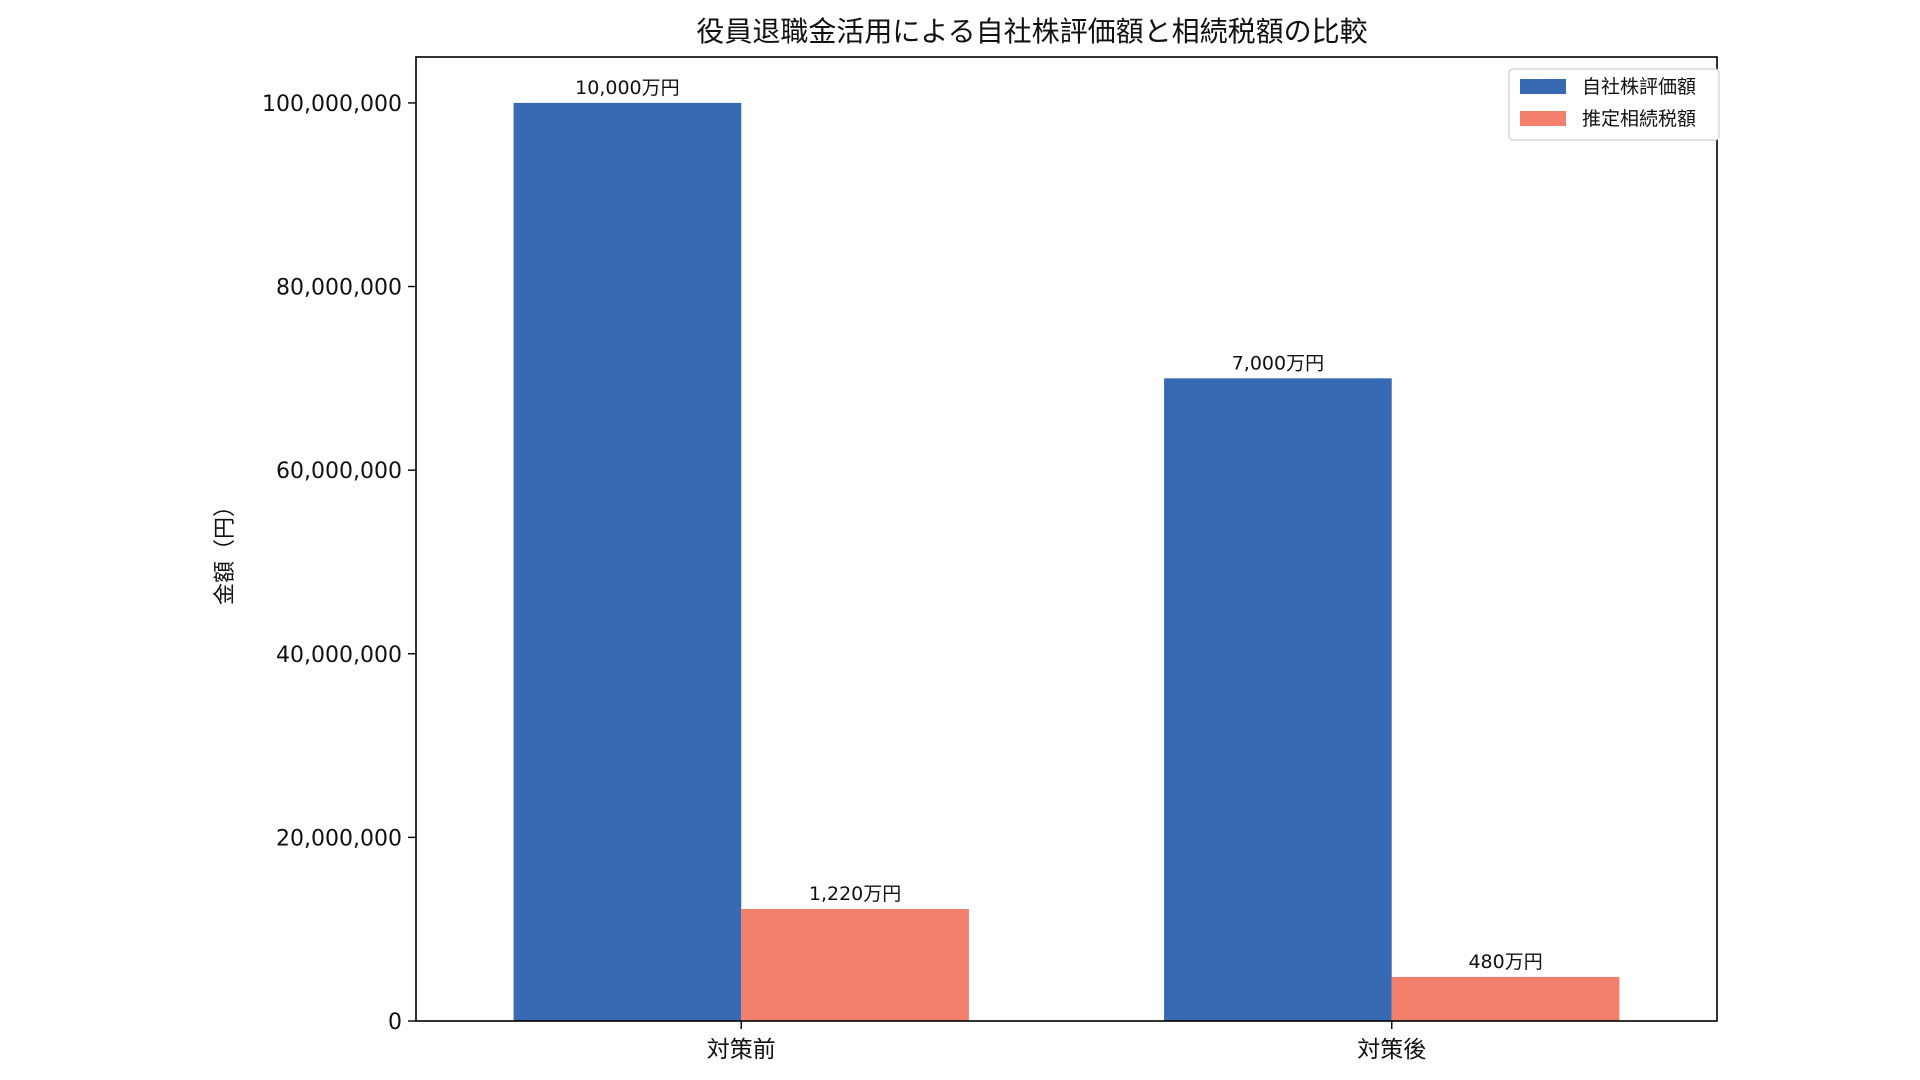 The height and width of the screenshot is (1080, 1920). I want to click on y-tick-label: 80,000,000, so click(339, 288).